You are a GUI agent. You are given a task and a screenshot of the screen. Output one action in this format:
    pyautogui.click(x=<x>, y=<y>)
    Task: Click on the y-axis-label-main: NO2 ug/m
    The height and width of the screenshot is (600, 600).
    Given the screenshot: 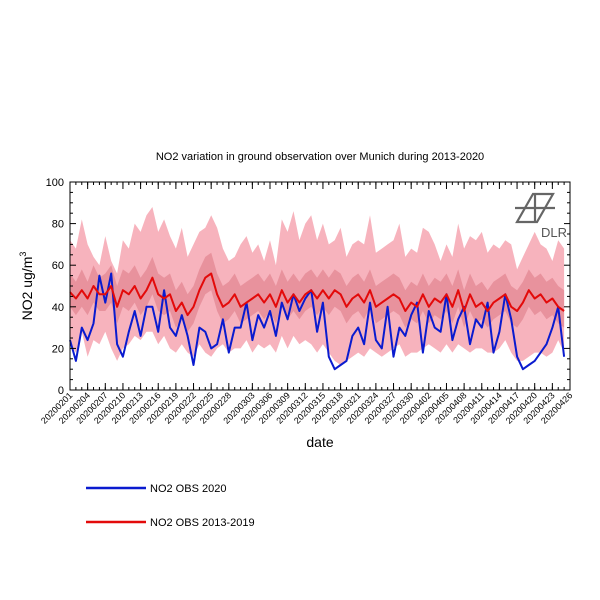 What is the action you would take?
    pyautogui.click(x=27, y=289)
    